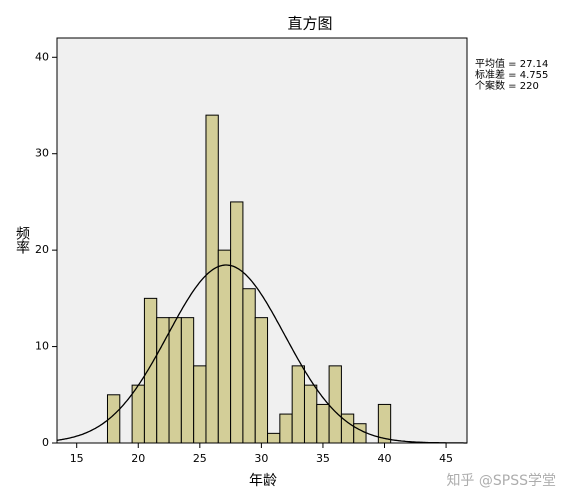  What do you see at coordinates (263, 481) in the screenshot?
I see `x-axis-label: 年龄` at bounding box center [263, 481].